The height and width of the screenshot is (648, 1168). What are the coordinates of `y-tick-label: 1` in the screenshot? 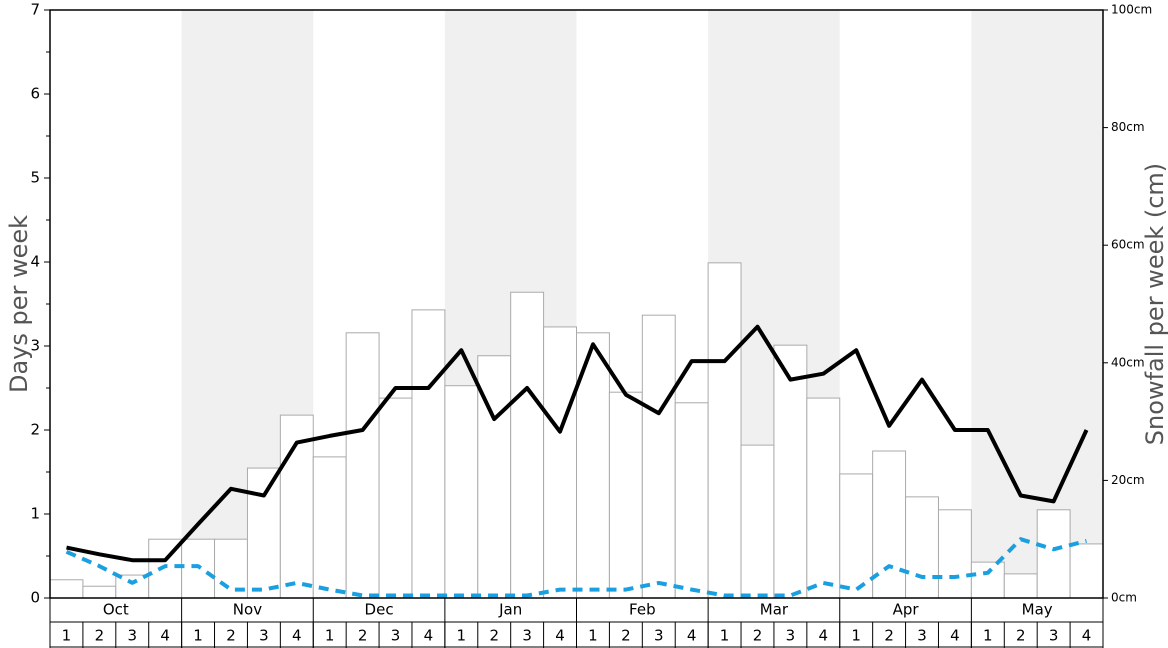 It's located at (35, 514).